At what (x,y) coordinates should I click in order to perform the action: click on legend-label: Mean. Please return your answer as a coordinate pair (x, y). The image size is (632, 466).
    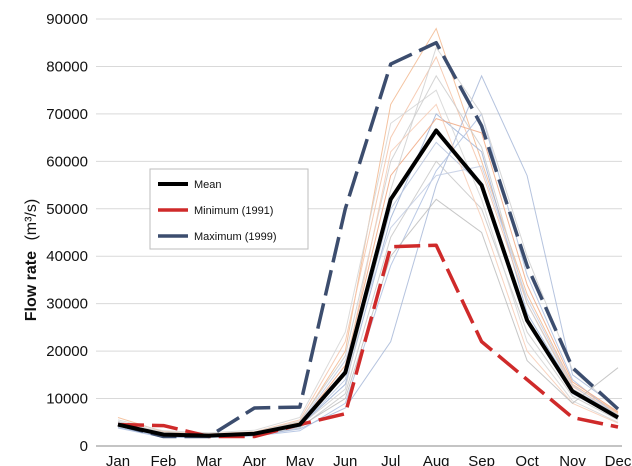
    Looking at the image, I should click on (208, 185).